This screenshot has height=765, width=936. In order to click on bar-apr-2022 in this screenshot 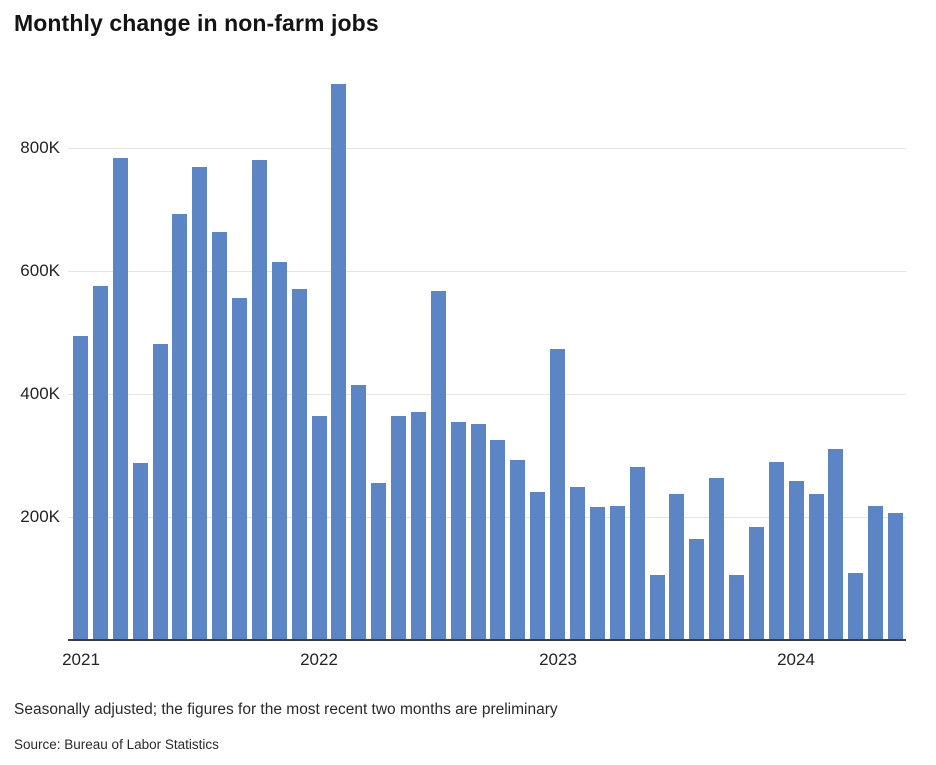, I will do `click(379, 561)`.